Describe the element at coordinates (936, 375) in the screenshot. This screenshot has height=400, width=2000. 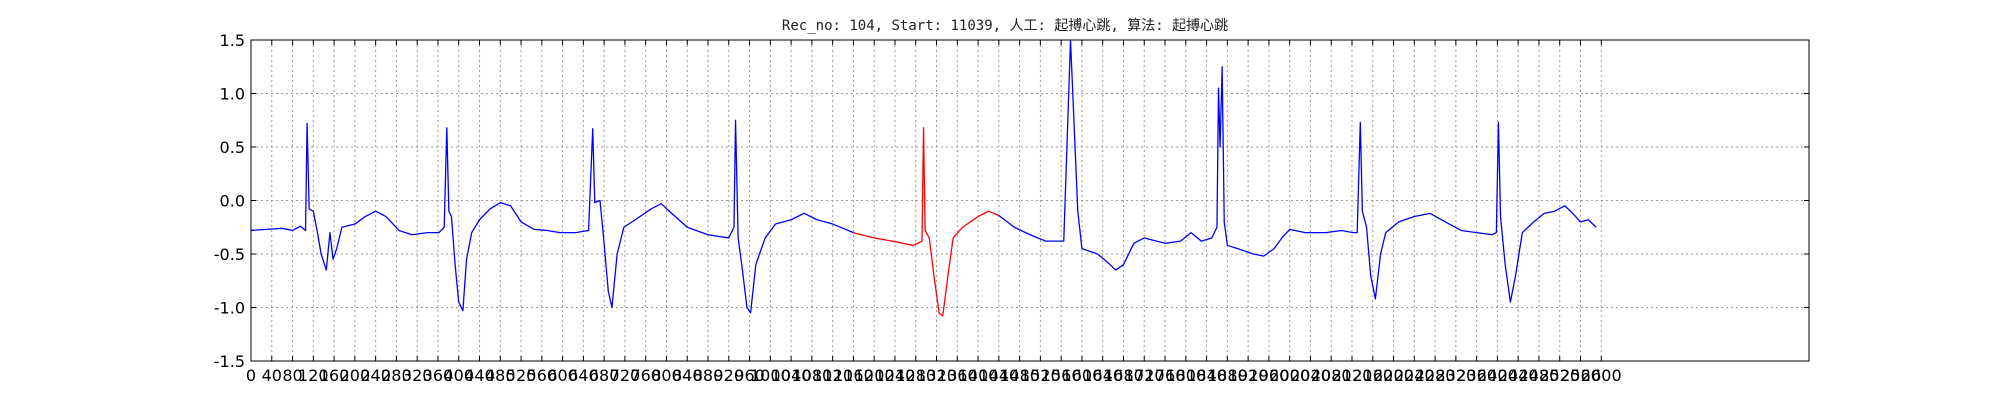
I see `x-tick-label: 1320` at that location.